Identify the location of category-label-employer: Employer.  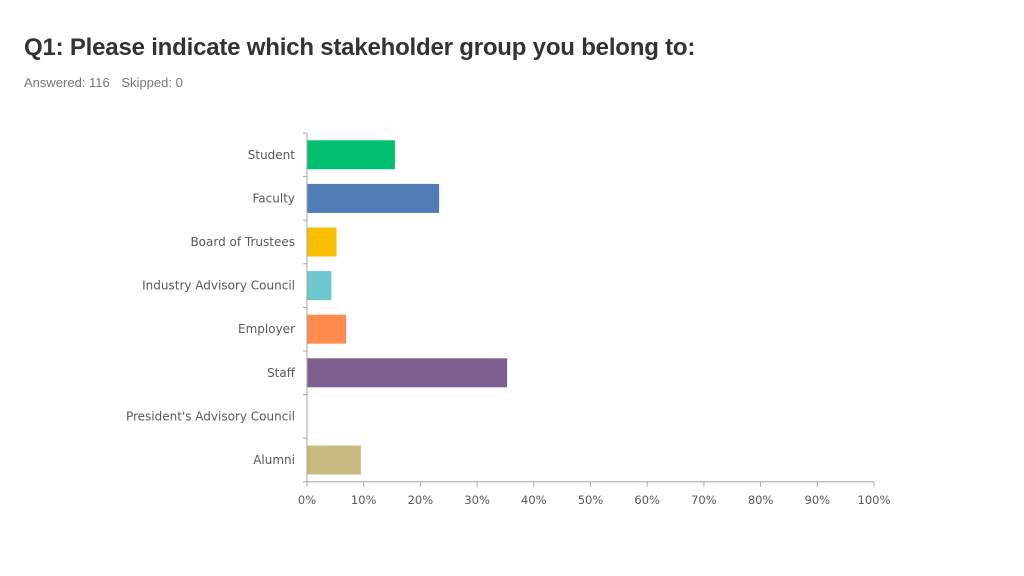
(266, 329).